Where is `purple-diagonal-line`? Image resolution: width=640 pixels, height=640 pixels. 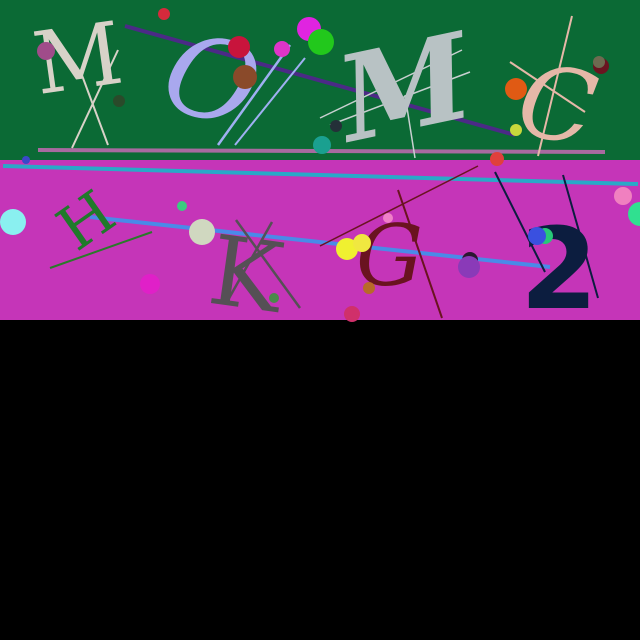
purple-diagonal-line is located at coordinates (320, 80).